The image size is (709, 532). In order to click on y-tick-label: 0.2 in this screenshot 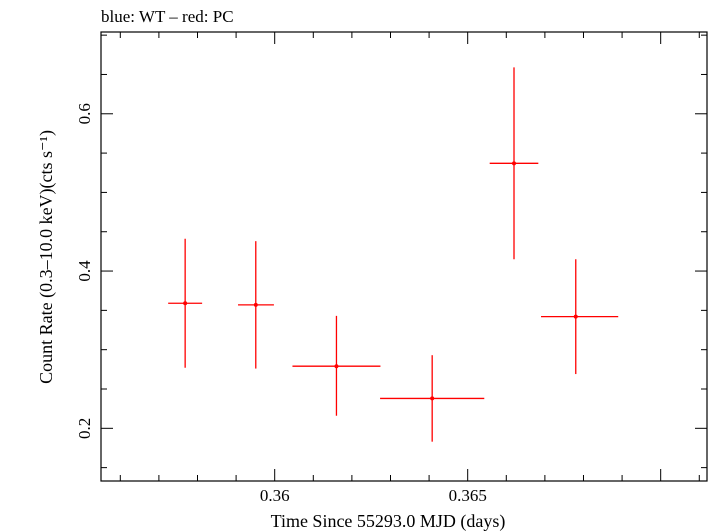, I will do `click(84, 428)`.